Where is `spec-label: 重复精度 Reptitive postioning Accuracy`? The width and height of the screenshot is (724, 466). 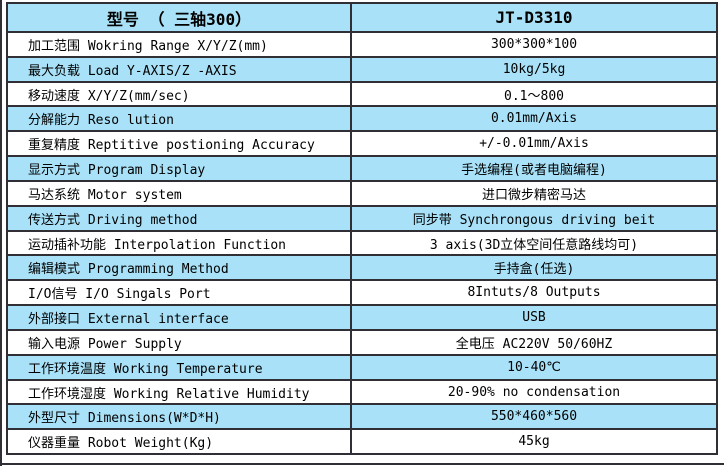 spec-label: 重复精度 Reptitive postioning Accuracy is located at coordinates (180, 144).